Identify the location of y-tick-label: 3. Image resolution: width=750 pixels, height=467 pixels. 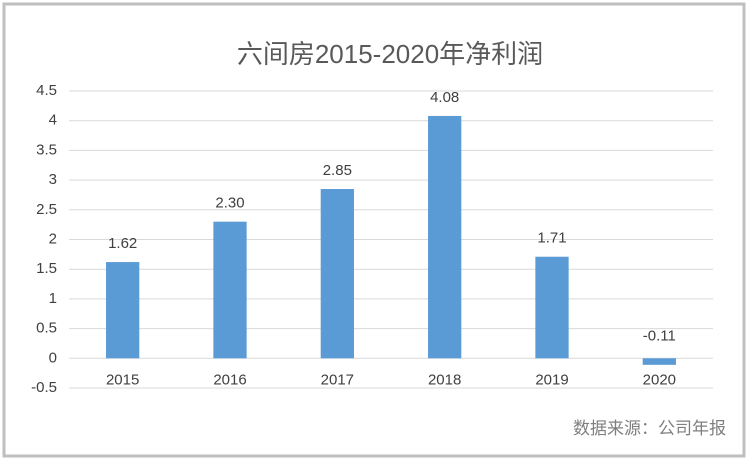
(53, 179).